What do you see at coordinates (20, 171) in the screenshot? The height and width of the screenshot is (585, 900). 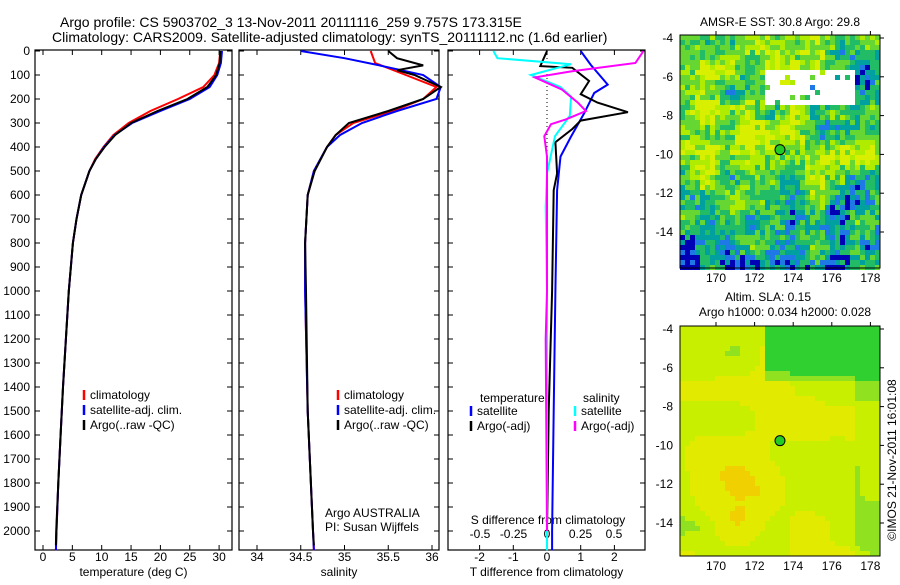 I see `depth-tick-label: 500` at bounding box center [20, 171].